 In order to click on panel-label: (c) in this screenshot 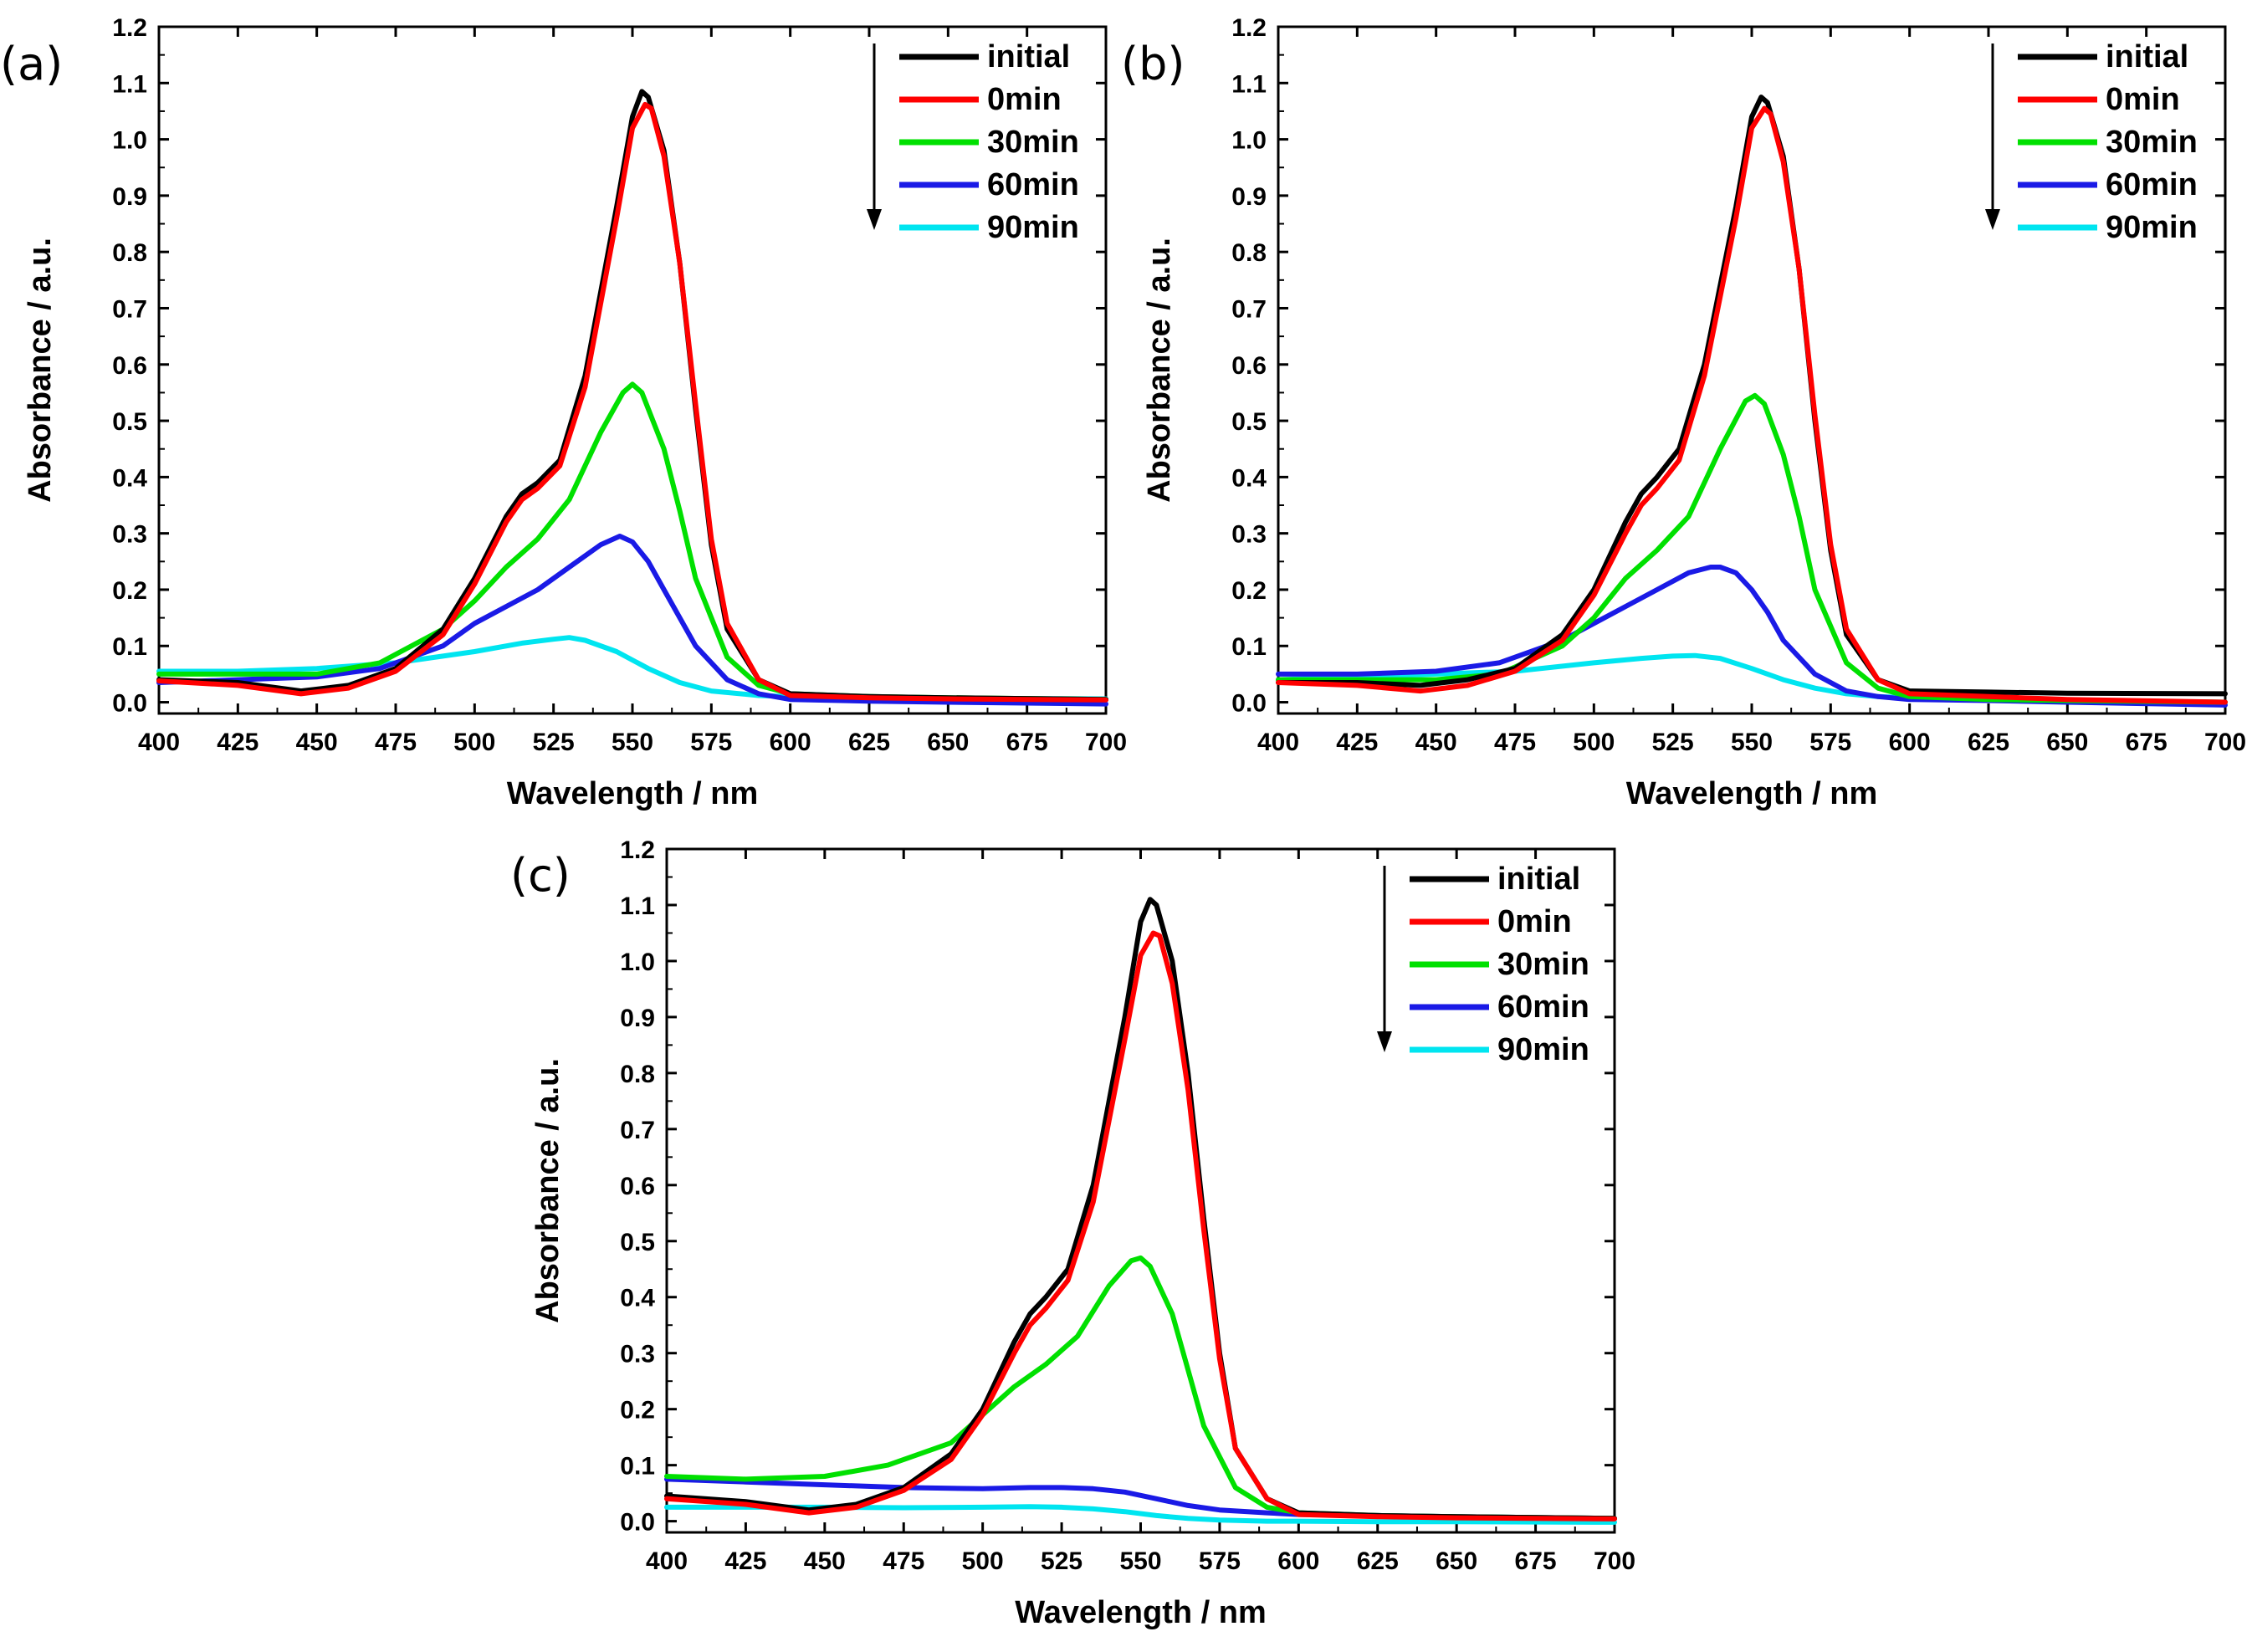, I will do `click(540, 876)`.